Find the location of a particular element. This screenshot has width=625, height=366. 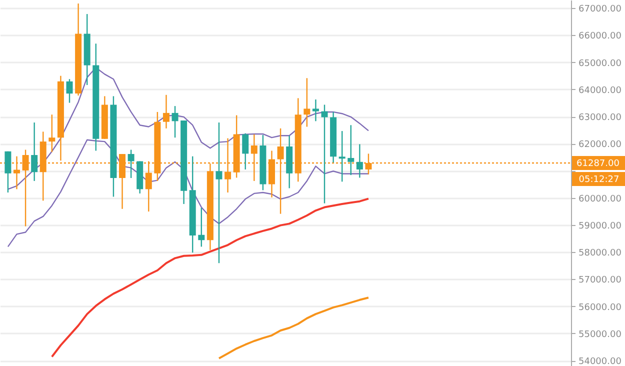

y-tick-label: 57000.00 is located at coordinates (600, 281).